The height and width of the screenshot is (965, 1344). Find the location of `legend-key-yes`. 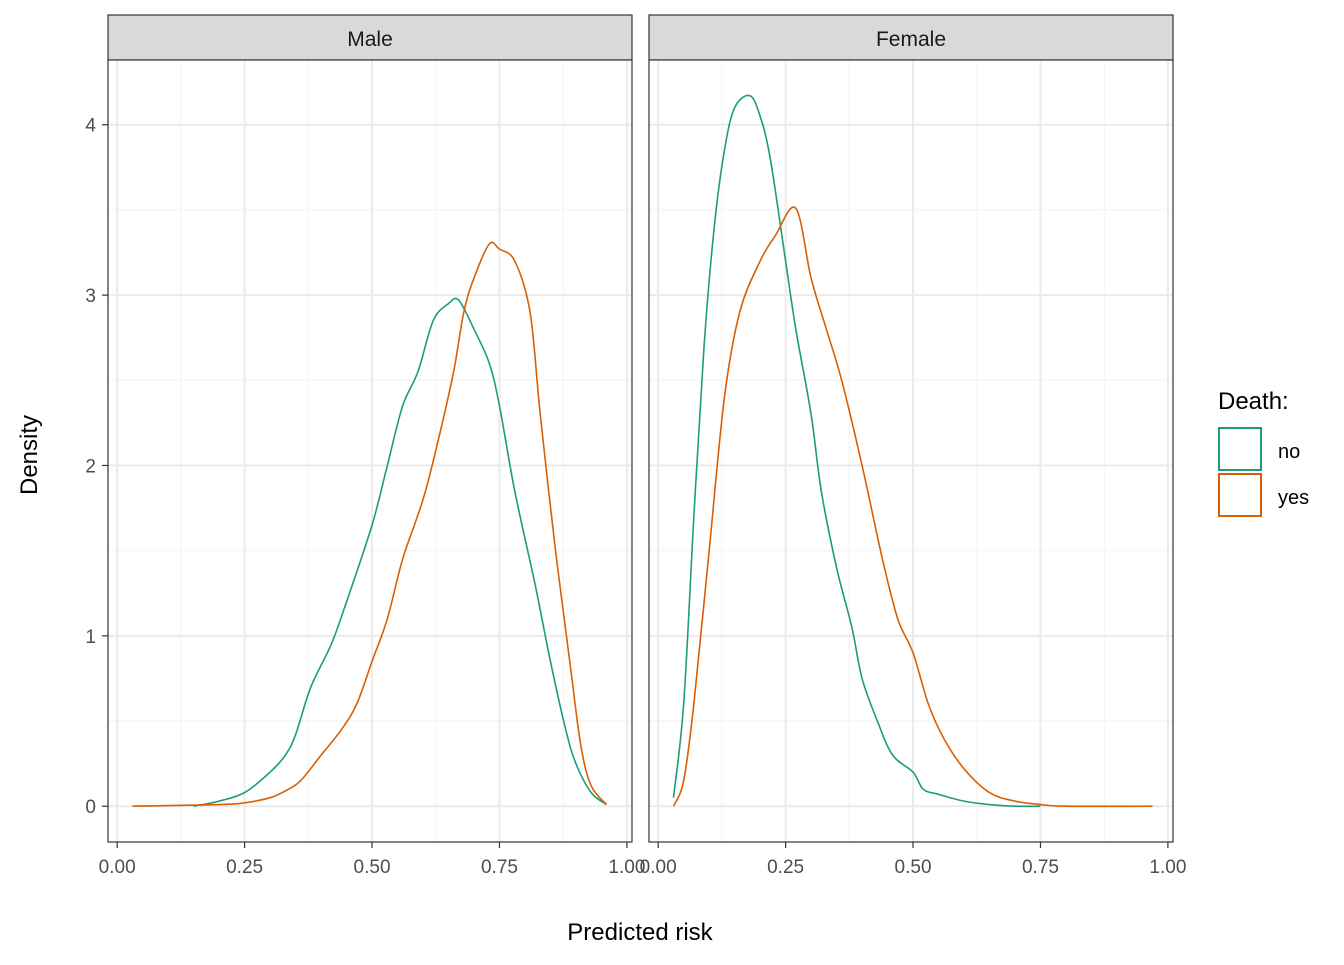

legend-key-yes is located at coordinates (1240, 495).